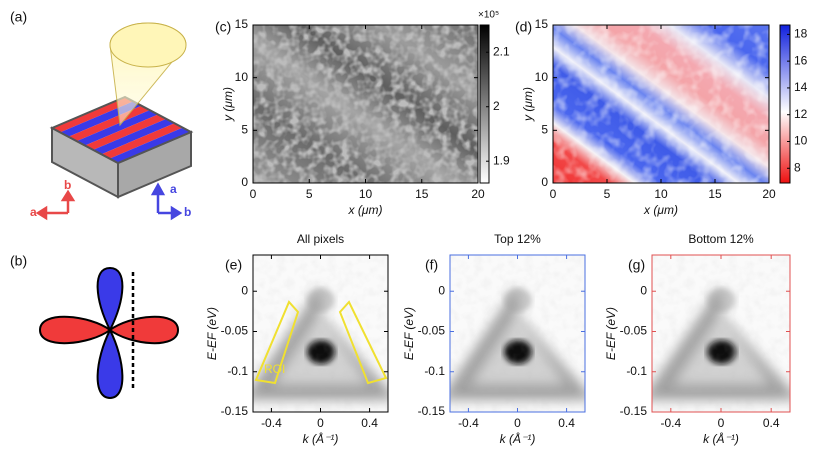 The width and height of the screenshot is (831, 459). Describe the element at coordinates (55, 205) in the screenshot. I see `red-axes` at that location.